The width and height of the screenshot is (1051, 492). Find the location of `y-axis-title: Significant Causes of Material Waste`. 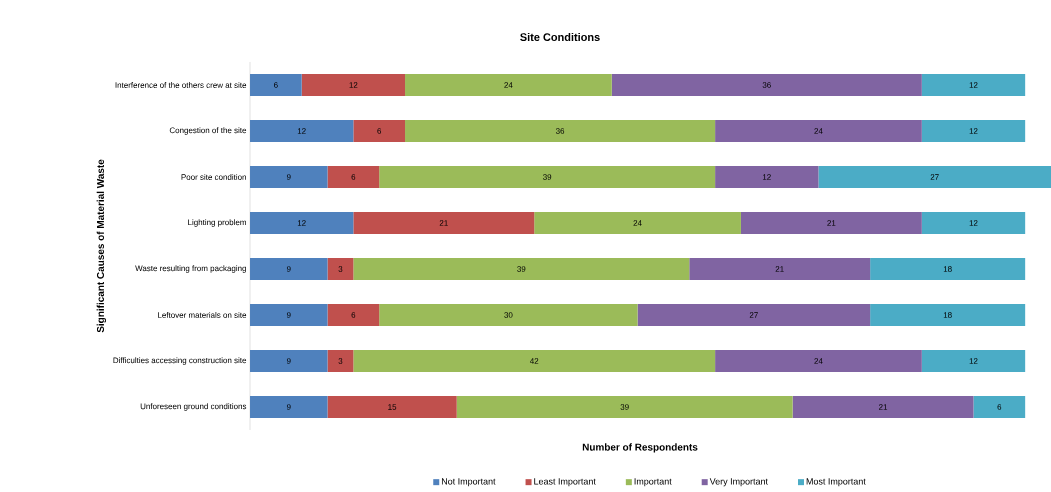

y-axis-title: Significant Causes of Material Waste is located at coordinates (101, 246).